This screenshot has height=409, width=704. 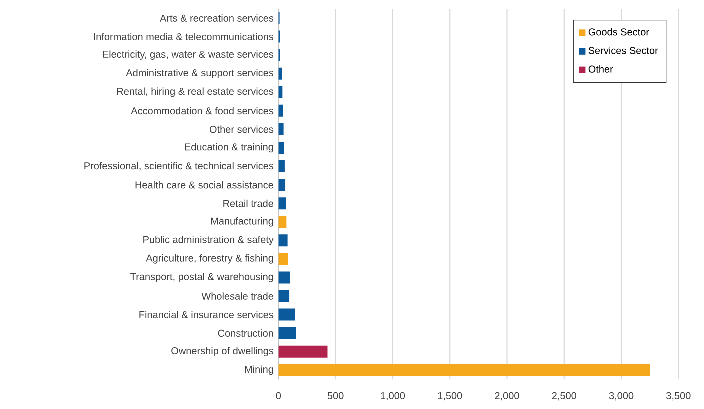 What do you see at coordinates (188, 55) in the screenshot?
I see `y-tick-label: Electricity, gas, water & waste services` at bounding box center [188, 55].